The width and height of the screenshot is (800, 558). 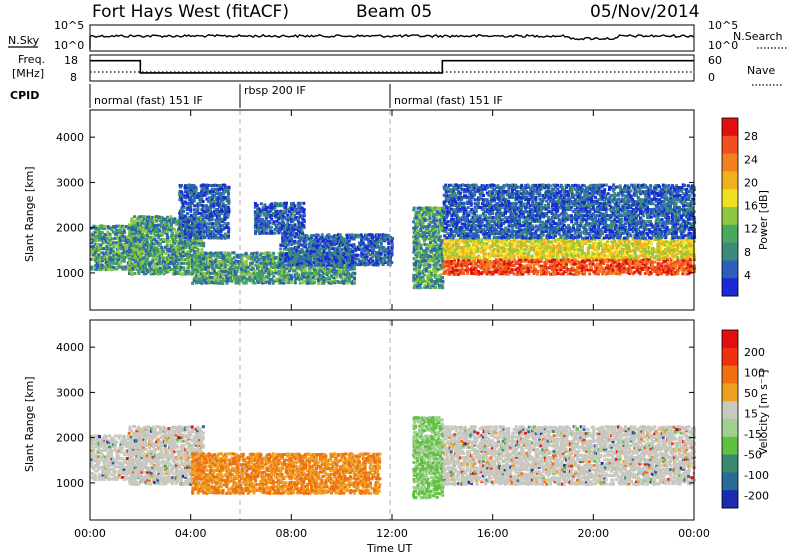 I want to click on nsky-panel: N.Sky 10^5 10^0 10^5 10^0 N.Search, so click(x=397, y=35).